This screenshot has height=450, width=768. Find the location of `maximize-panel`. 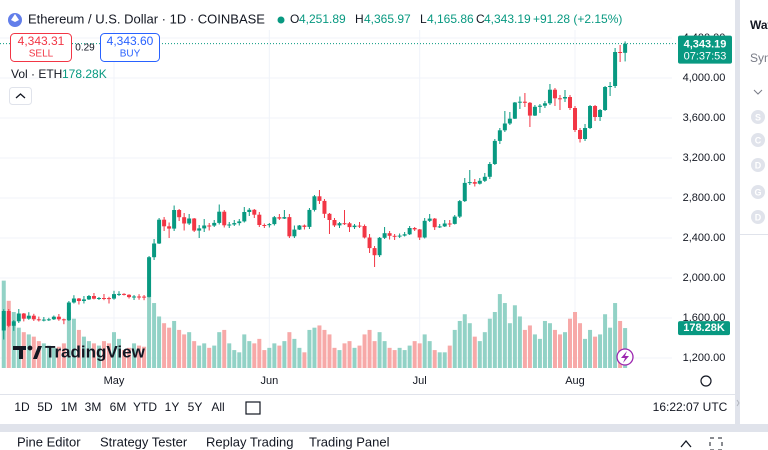

maximize-panel is located at coordinates (716, 443).